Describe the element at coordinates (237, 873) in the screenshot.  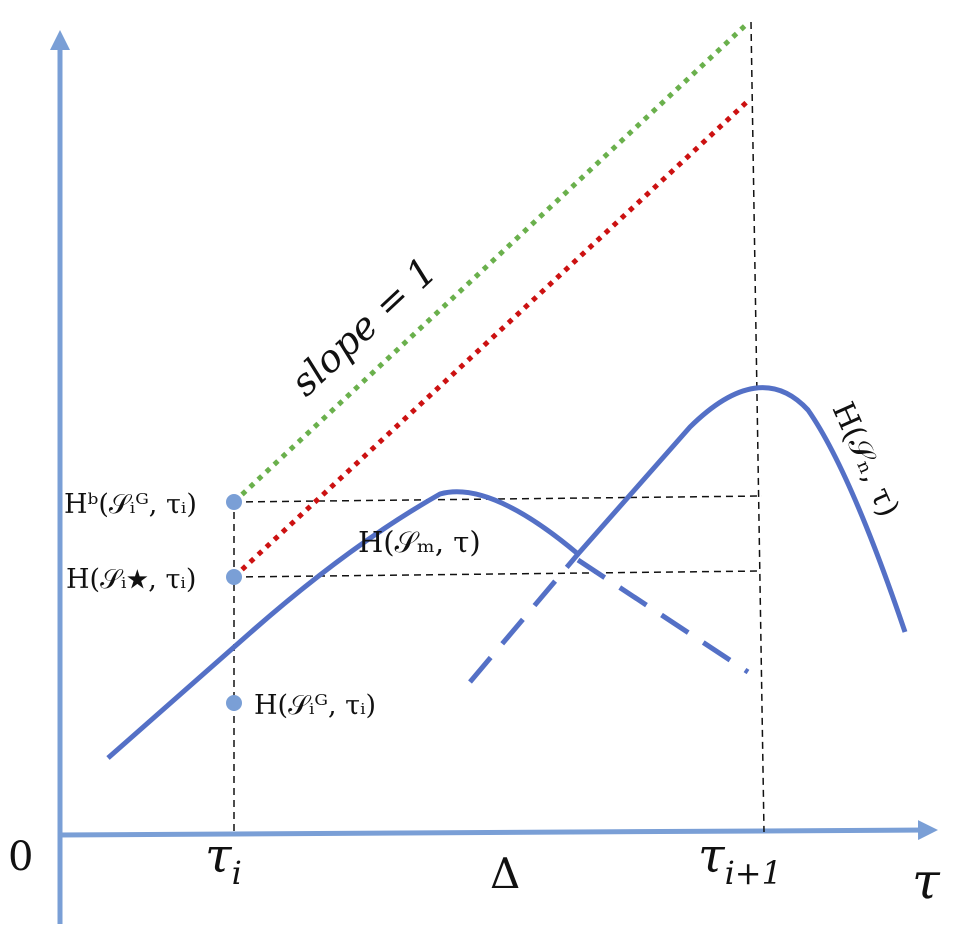
I see `tau-i-sub: i` at that location.